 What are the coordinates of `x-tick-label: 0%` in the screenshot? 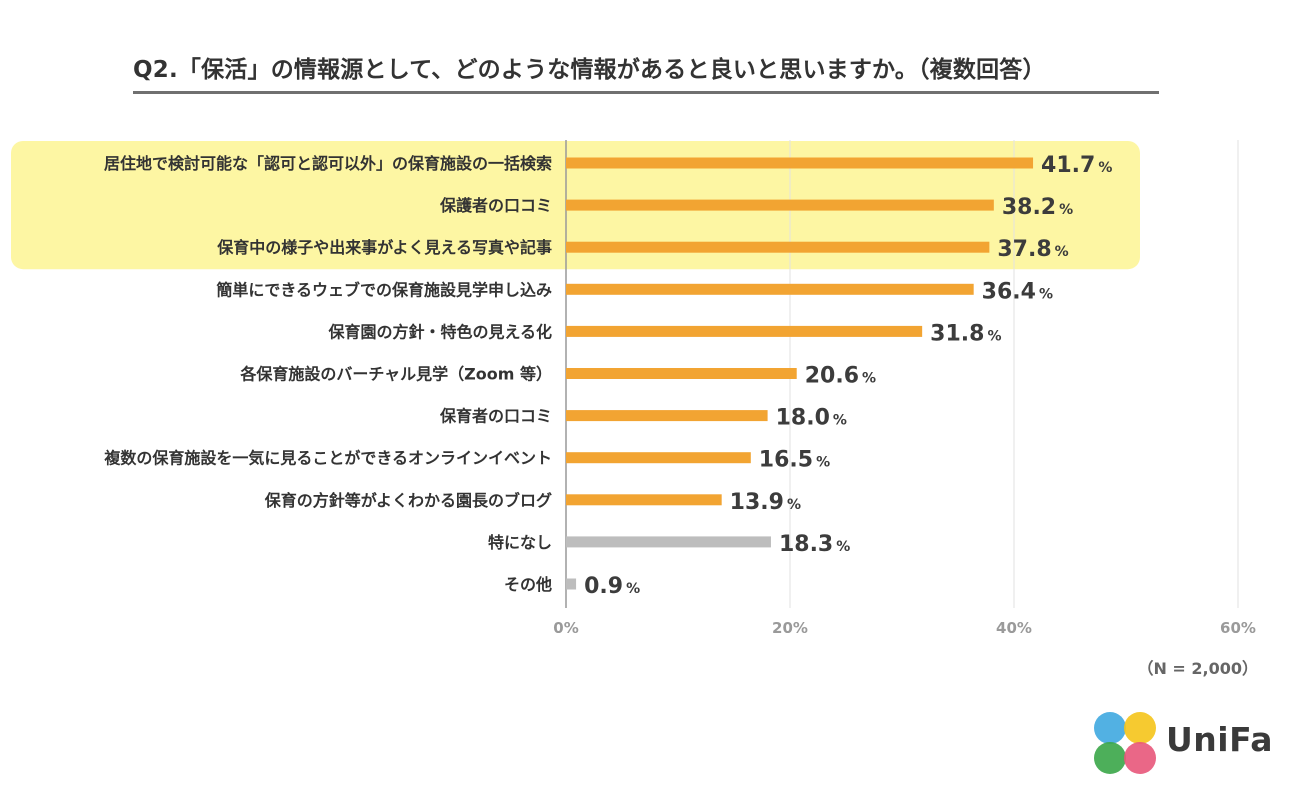 It's located at (565, 628).